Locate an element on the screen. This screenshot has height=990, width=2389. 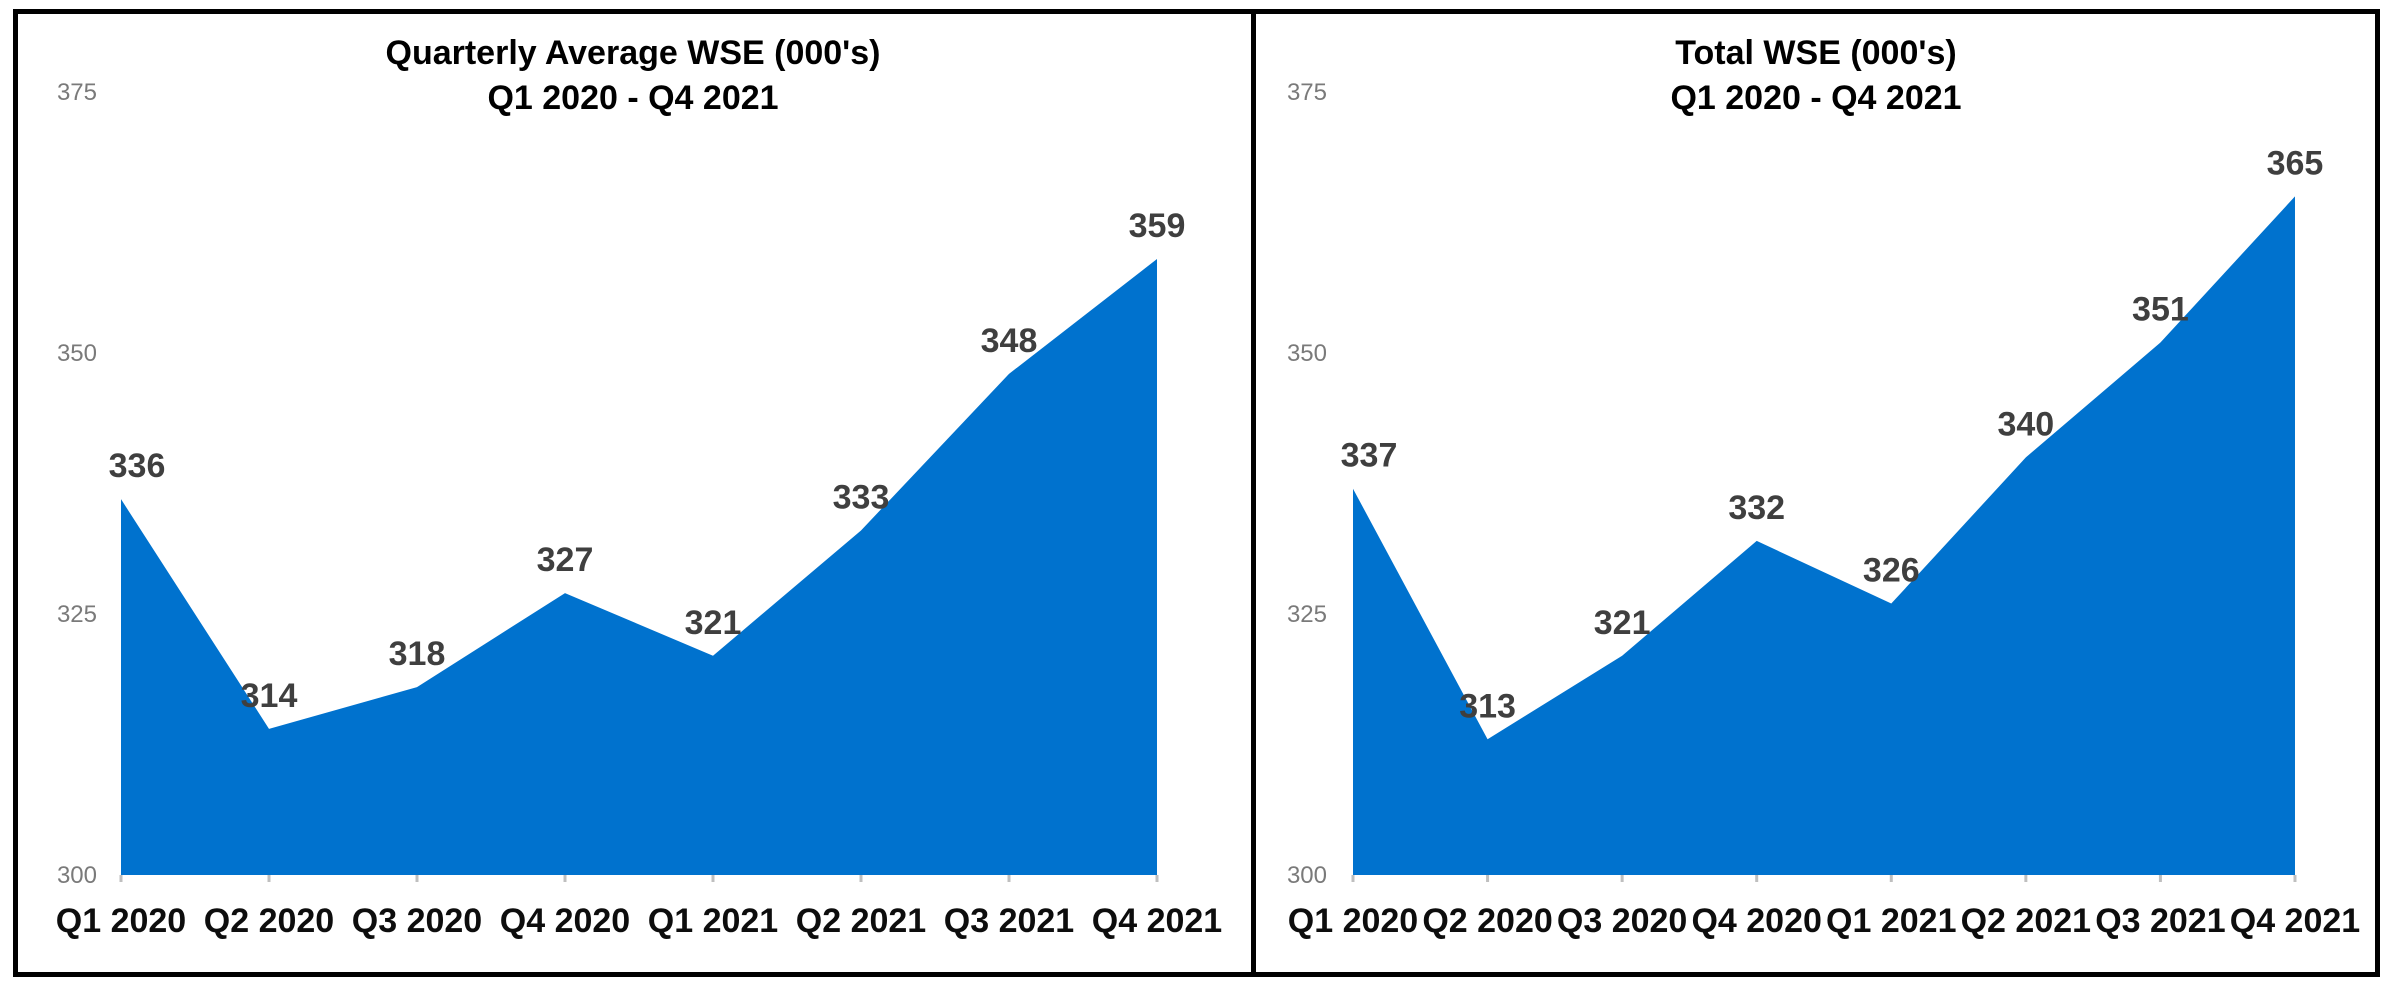
x-axis-category-label-left: Q1 2021 is located at coordinates (713, 921).